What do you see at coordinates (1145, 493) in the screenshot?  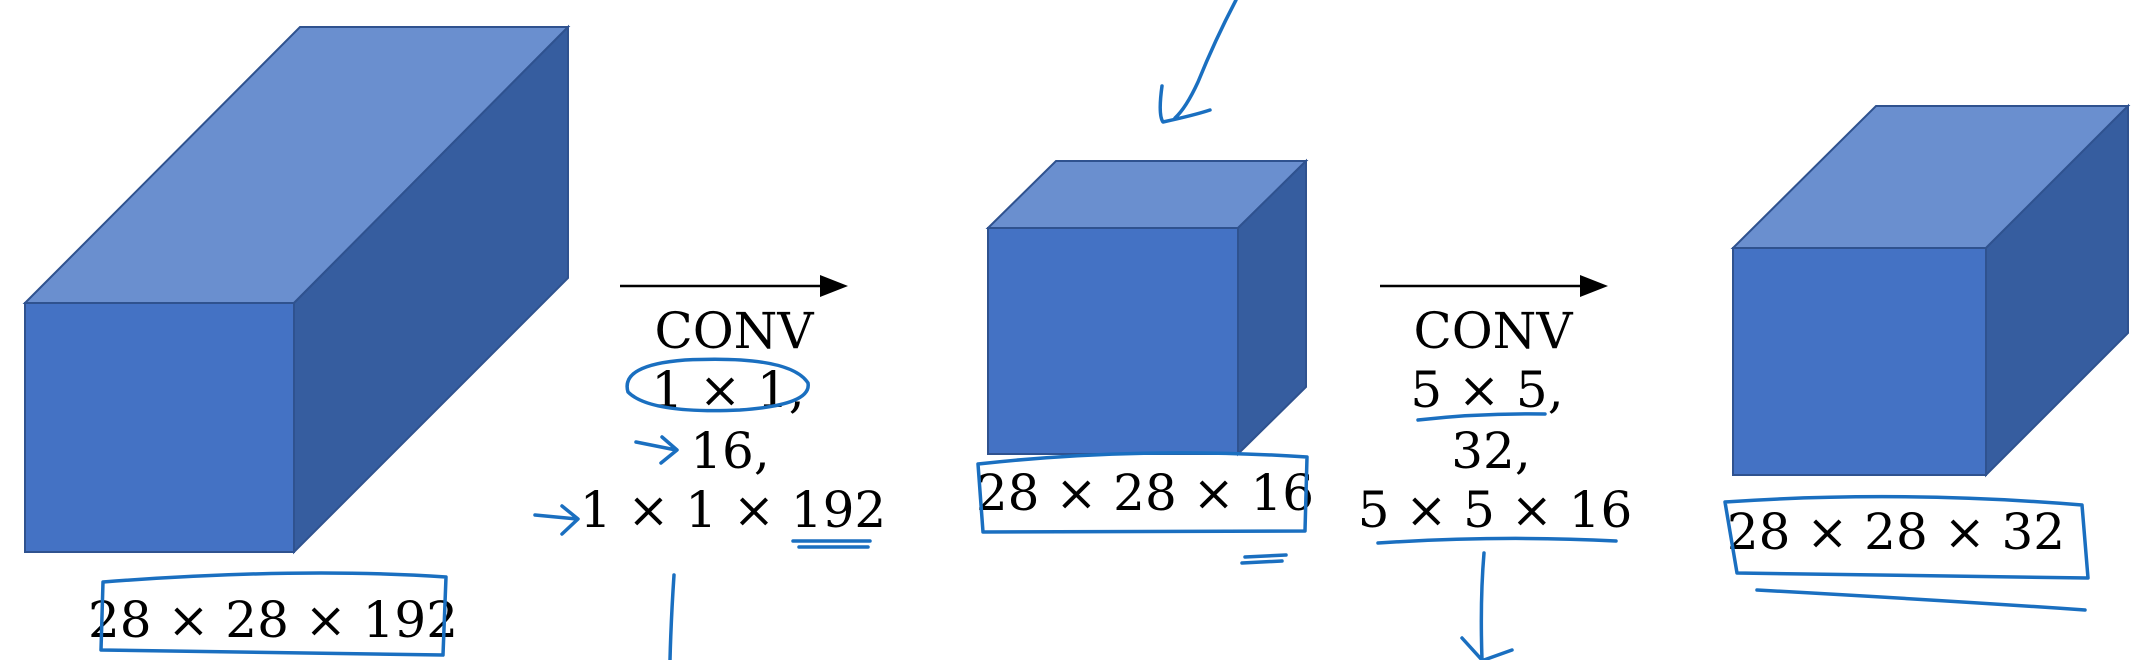 I see `bottleneck-volume-dims-label: 28 × 28 × 16` at bounding box center [1145, 493].